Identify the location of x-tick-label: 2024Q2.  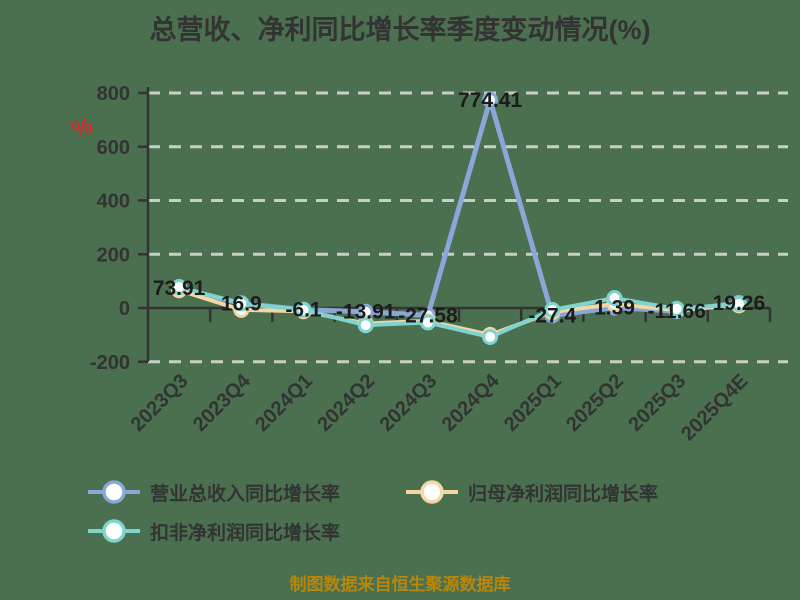
(346, 403).